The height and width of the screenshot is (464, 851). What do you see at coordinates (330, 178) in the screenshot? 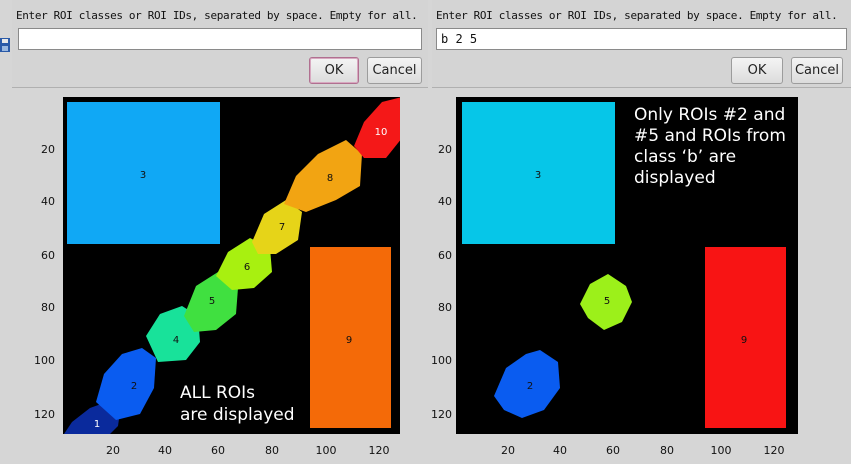
I see `roi-label: 8` at bounding box center [330, 178].